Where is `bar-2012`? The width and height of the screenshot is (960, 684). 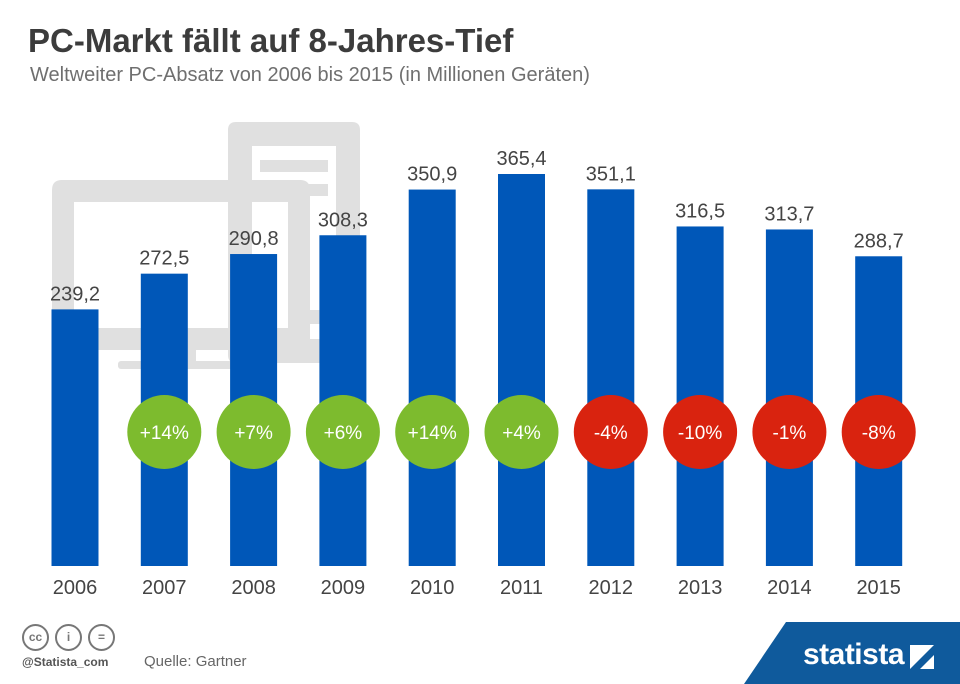 bar-2012 is located at coordinates (611, 377).